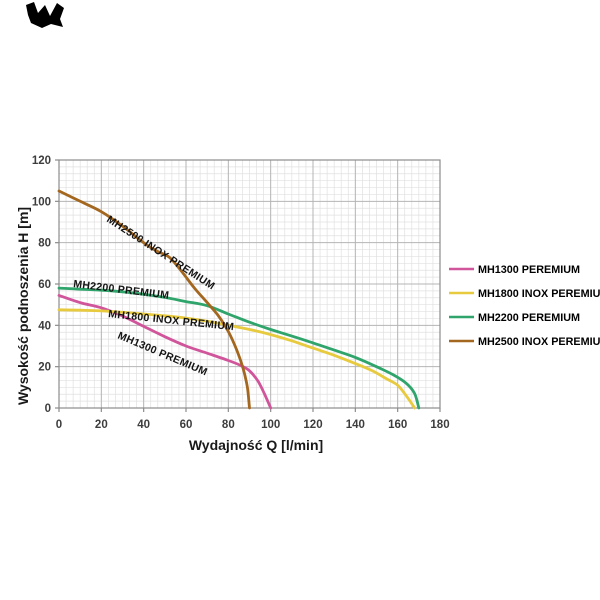 This screenshot has height=600, width=600. Describe the element at coordinates (270, 425) in the screenshot. I see `x-tick-label: 100` at that location.